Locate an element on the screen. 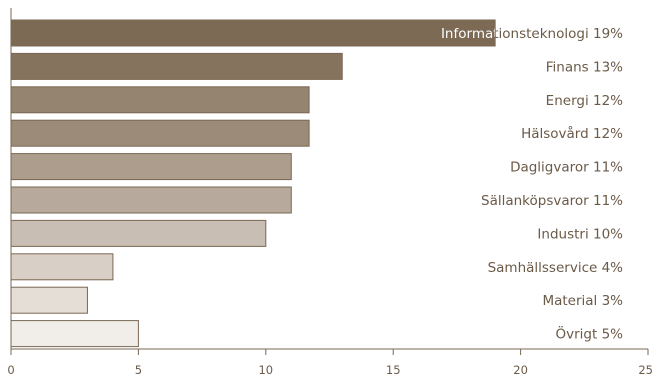  category-label-1: Finans 13% is located at coordinates (584, 67).